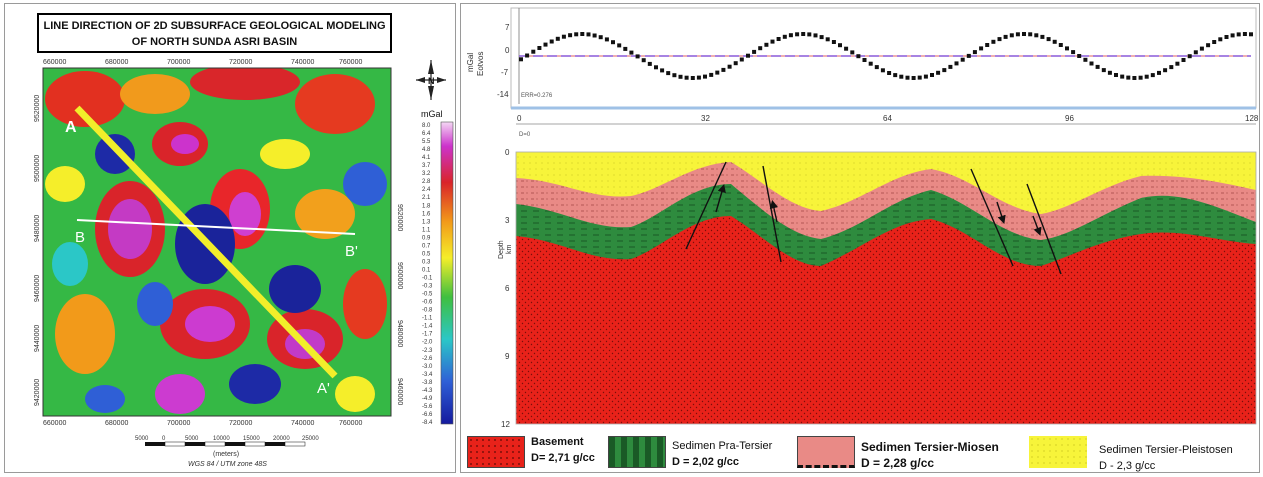  I want to click on observed-gravity-points, so click(886, 56).